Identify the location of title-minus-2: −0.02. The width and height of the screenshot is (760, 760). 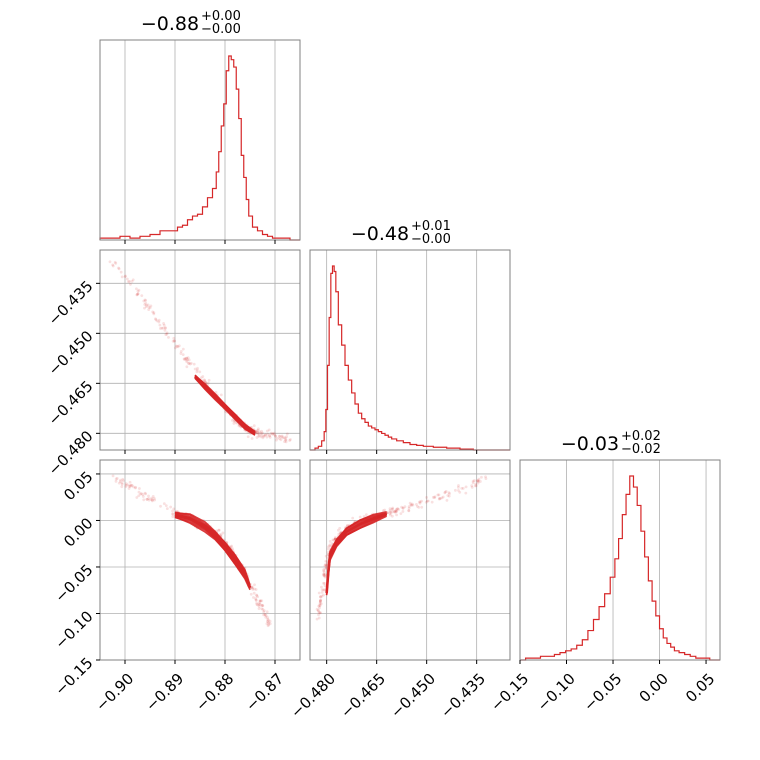
(641, 449).